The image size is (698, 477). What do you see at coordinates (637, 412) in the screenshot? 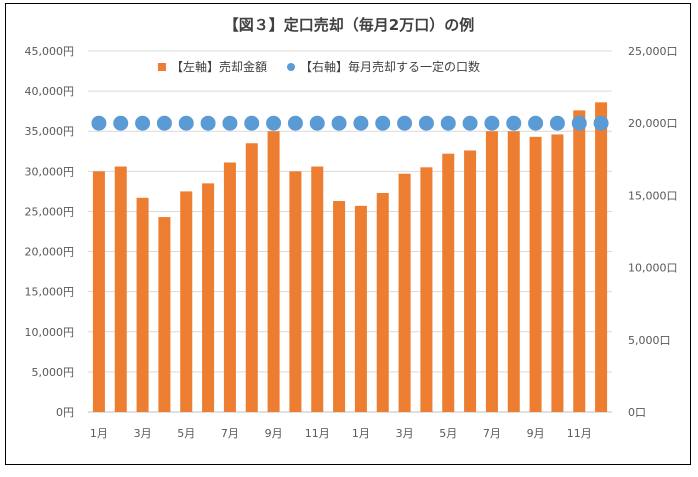
I see `right-axis-tick-label: 0口` at bounding box center [637, 412].